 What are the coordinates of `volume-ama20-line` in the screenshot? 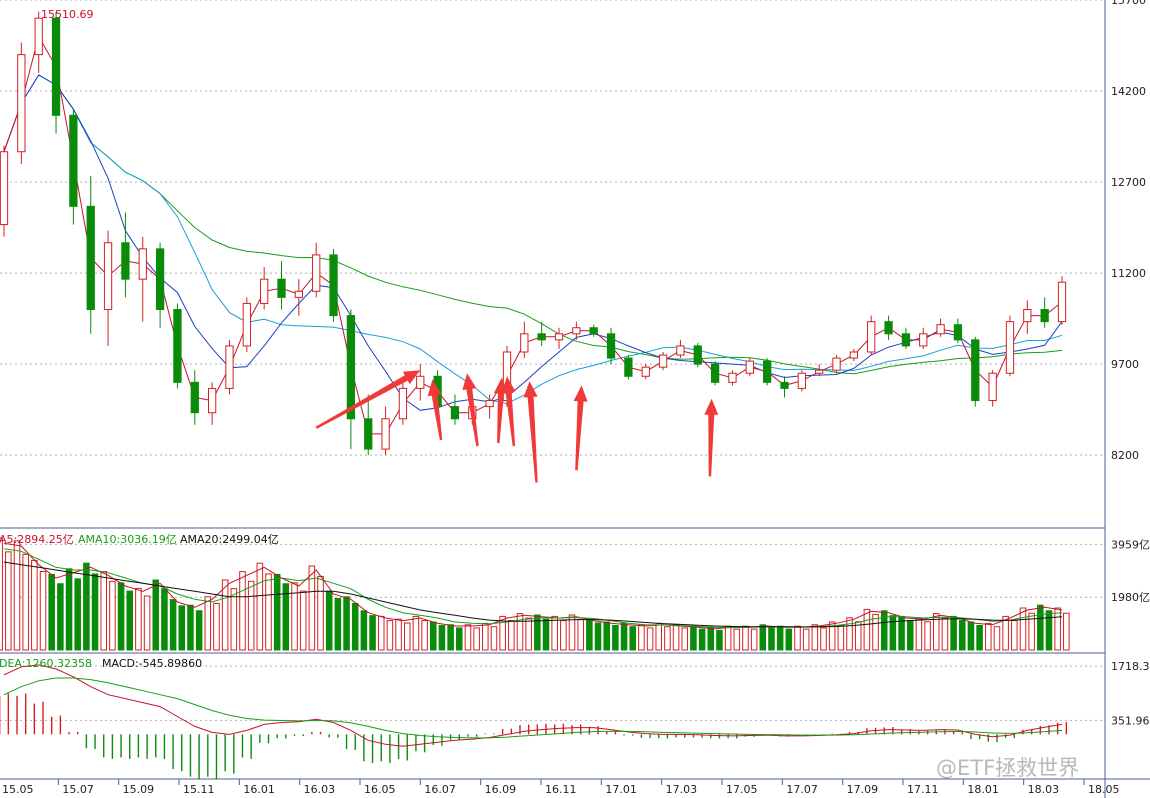 It's located at (533, 594).